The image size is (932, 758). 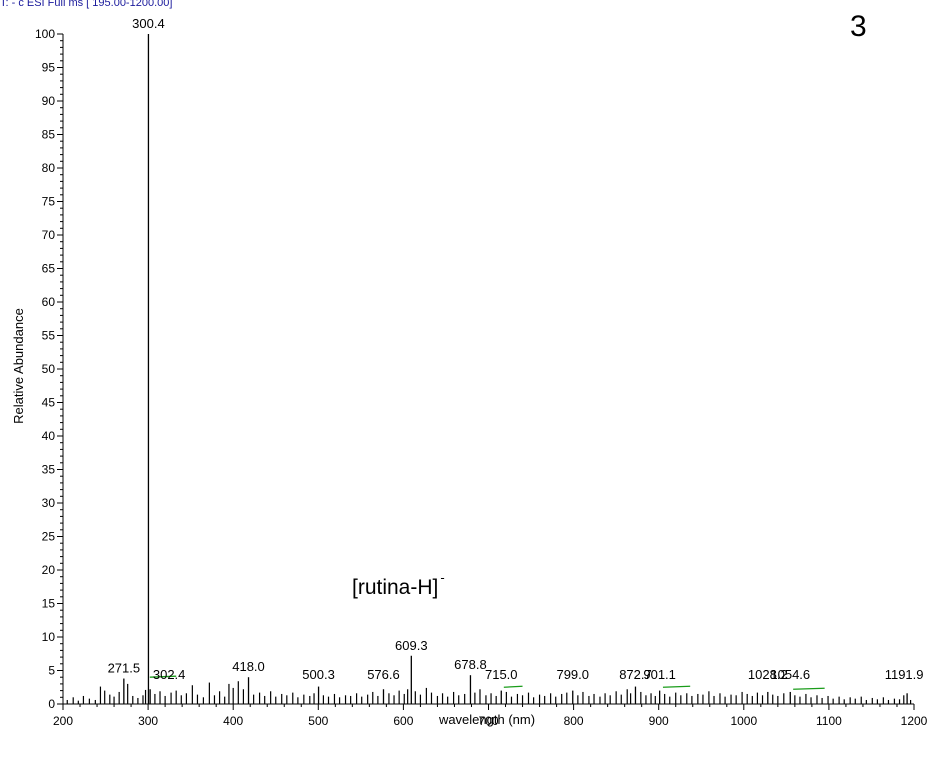 I want to click on y-tick-label: 75, so click(x=49, y=202).